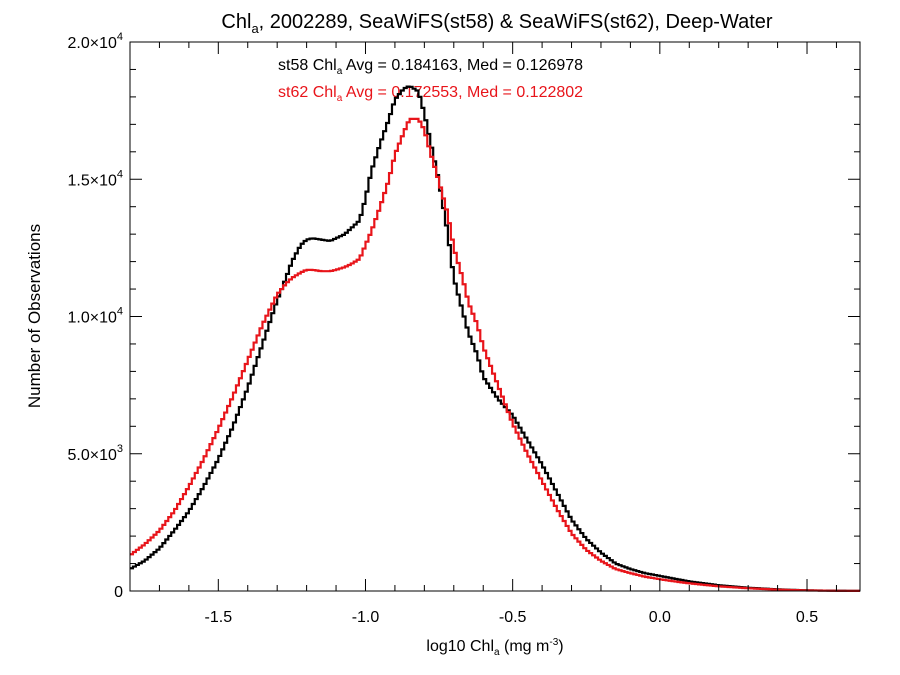  What do you see at coordinates (118, 592) in the screenshot?
I see `y-tick-label: 0` at bounding box center [118, 592].